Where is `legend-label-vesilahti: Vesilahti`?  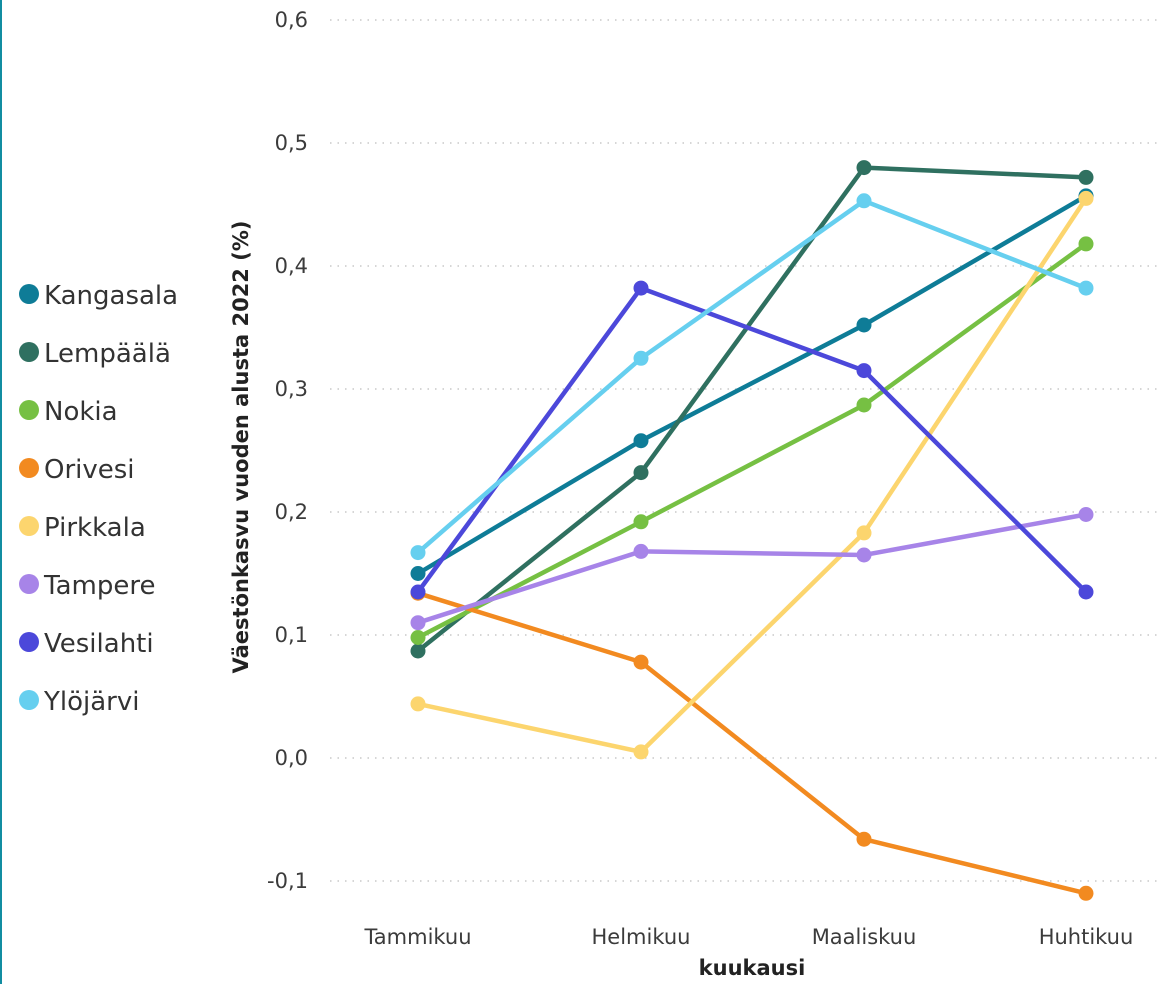 legend-label-vesilahti: Vesilahti is located at coordinates (99, 644).